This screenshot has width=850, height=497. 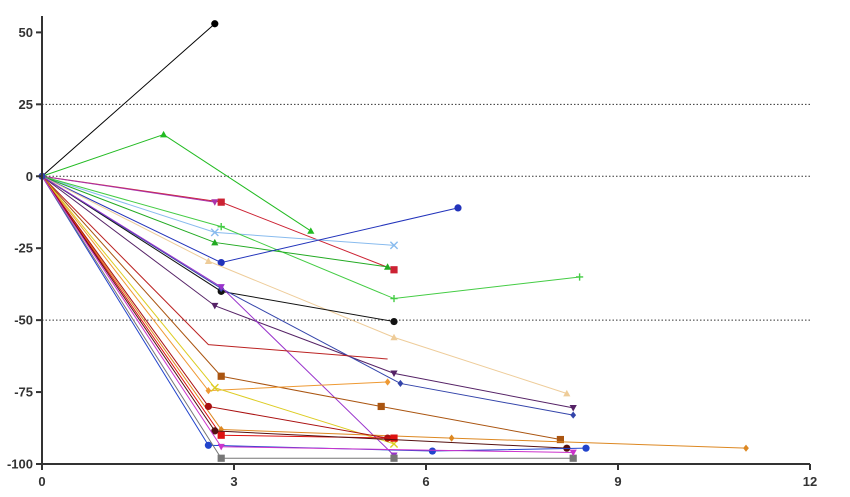 What do you see at coordinates (20, 464) in the screenshot?
I see `y-tick-label: -100` at bounding box center [20, 464].